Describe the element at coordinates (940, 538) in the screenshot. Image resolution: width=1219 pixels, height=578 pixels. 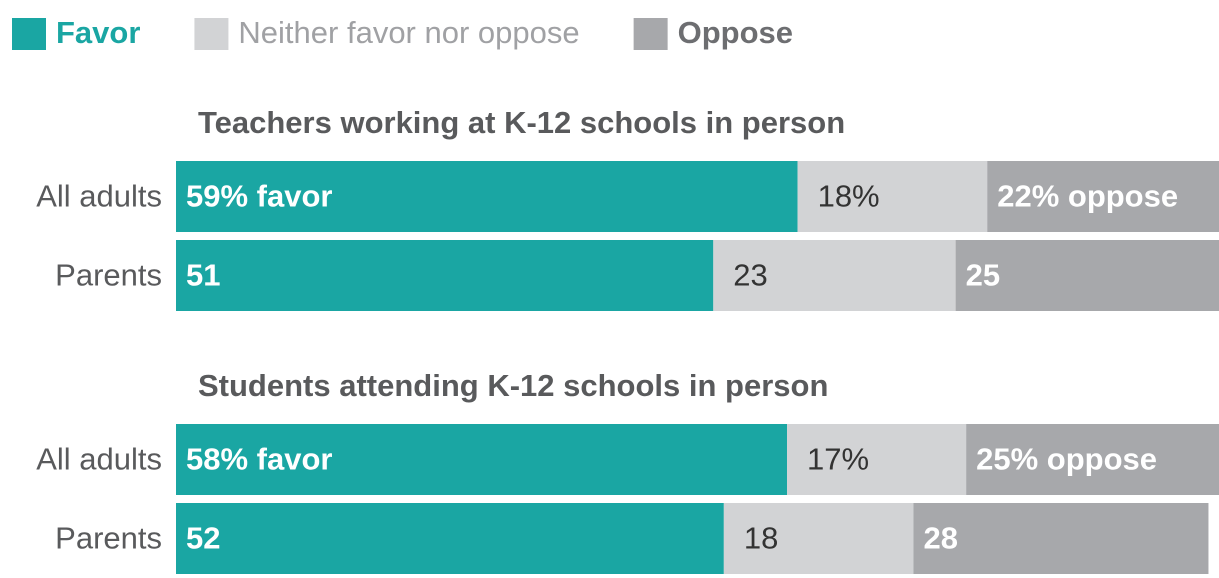
I see `value-label: 28` at that location.